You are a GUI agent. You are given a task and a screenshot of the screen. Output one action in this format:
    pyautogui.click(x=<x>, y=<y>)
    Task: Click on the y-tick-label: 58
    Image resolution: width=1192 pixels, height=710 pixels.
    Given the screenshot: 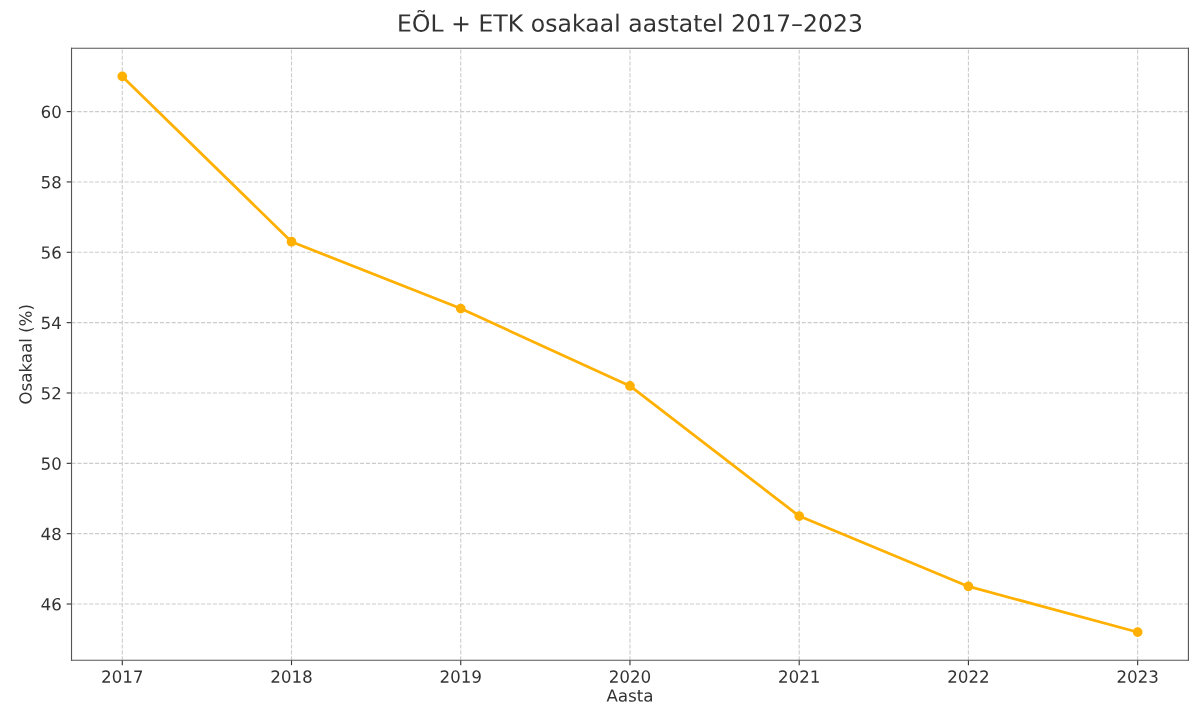 What is the action you would take?
    pyautogui.click(x=51, y=182)
    